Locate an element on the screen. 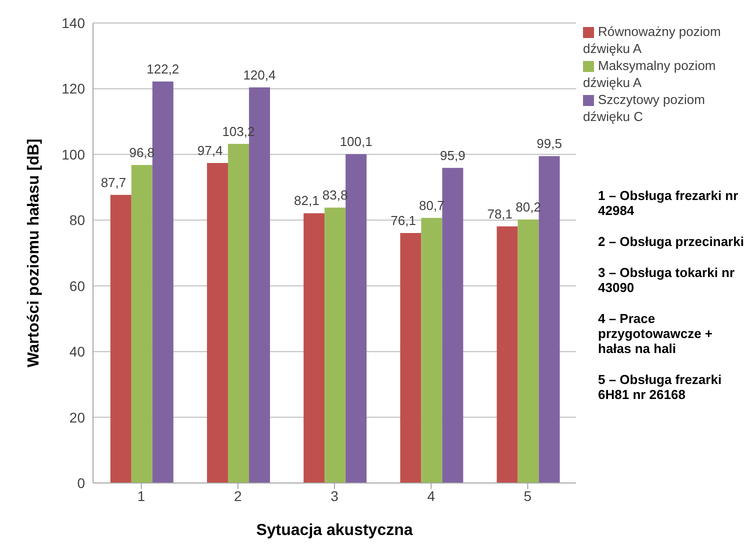 The width and height of the screenshot is (754, 551). data-label: 95,9 is located at coordinates (453, 155).